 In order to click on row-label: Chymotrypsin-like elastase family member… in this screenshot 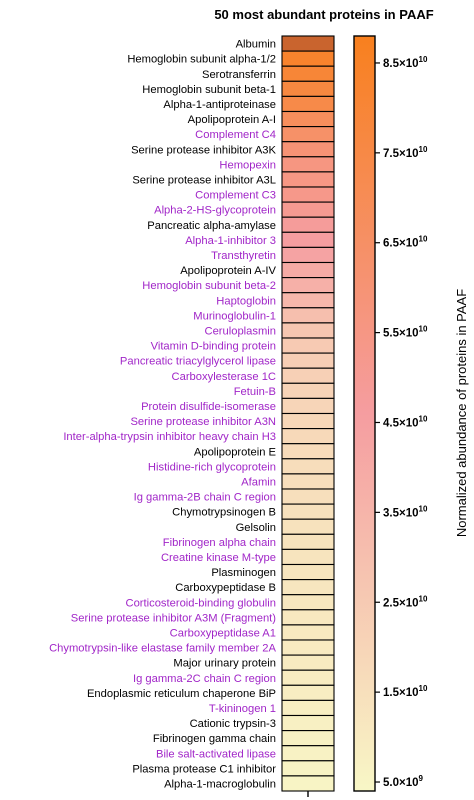, I will do `click(162, 649)`.